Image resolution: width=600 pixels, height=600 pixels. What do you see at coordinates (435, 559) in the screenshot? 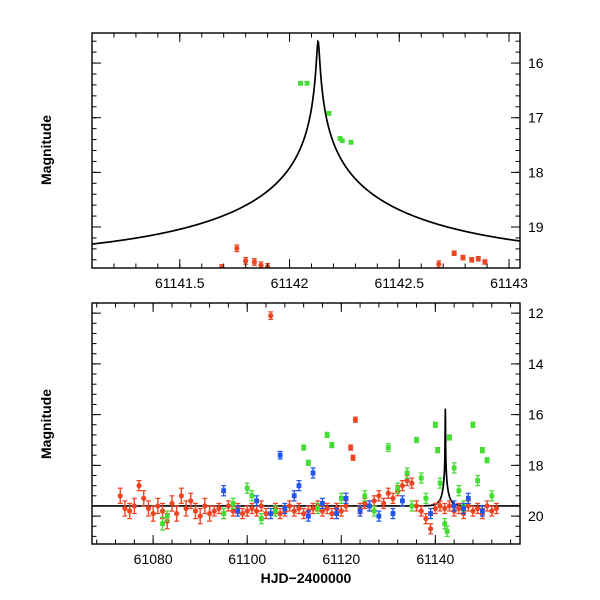
I see `bottom-x-tick-label: 61140` at bounding box center [435, 559].